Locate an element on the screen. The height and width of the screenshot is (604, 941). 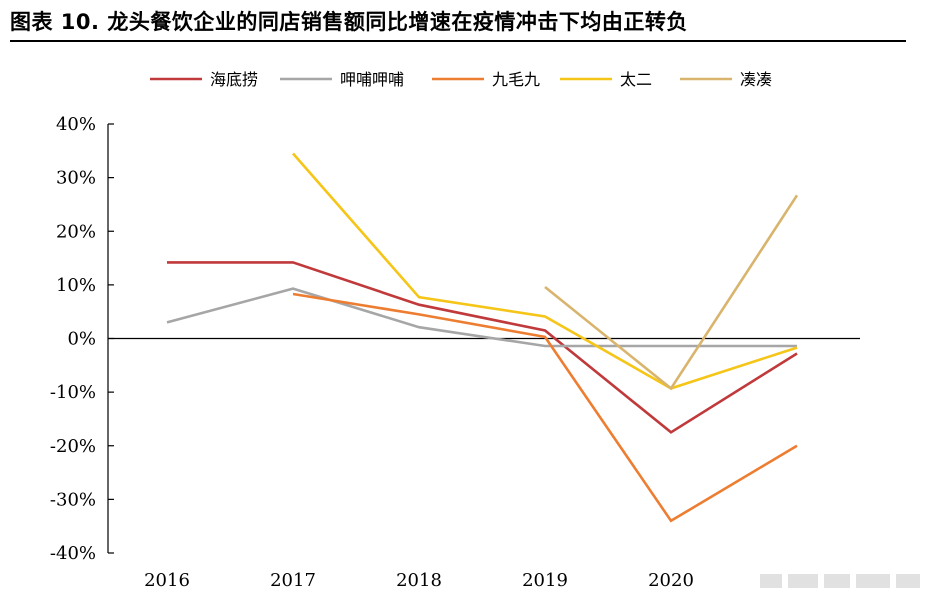
y-tick-label: 40% is located at coordinates (76, 124).